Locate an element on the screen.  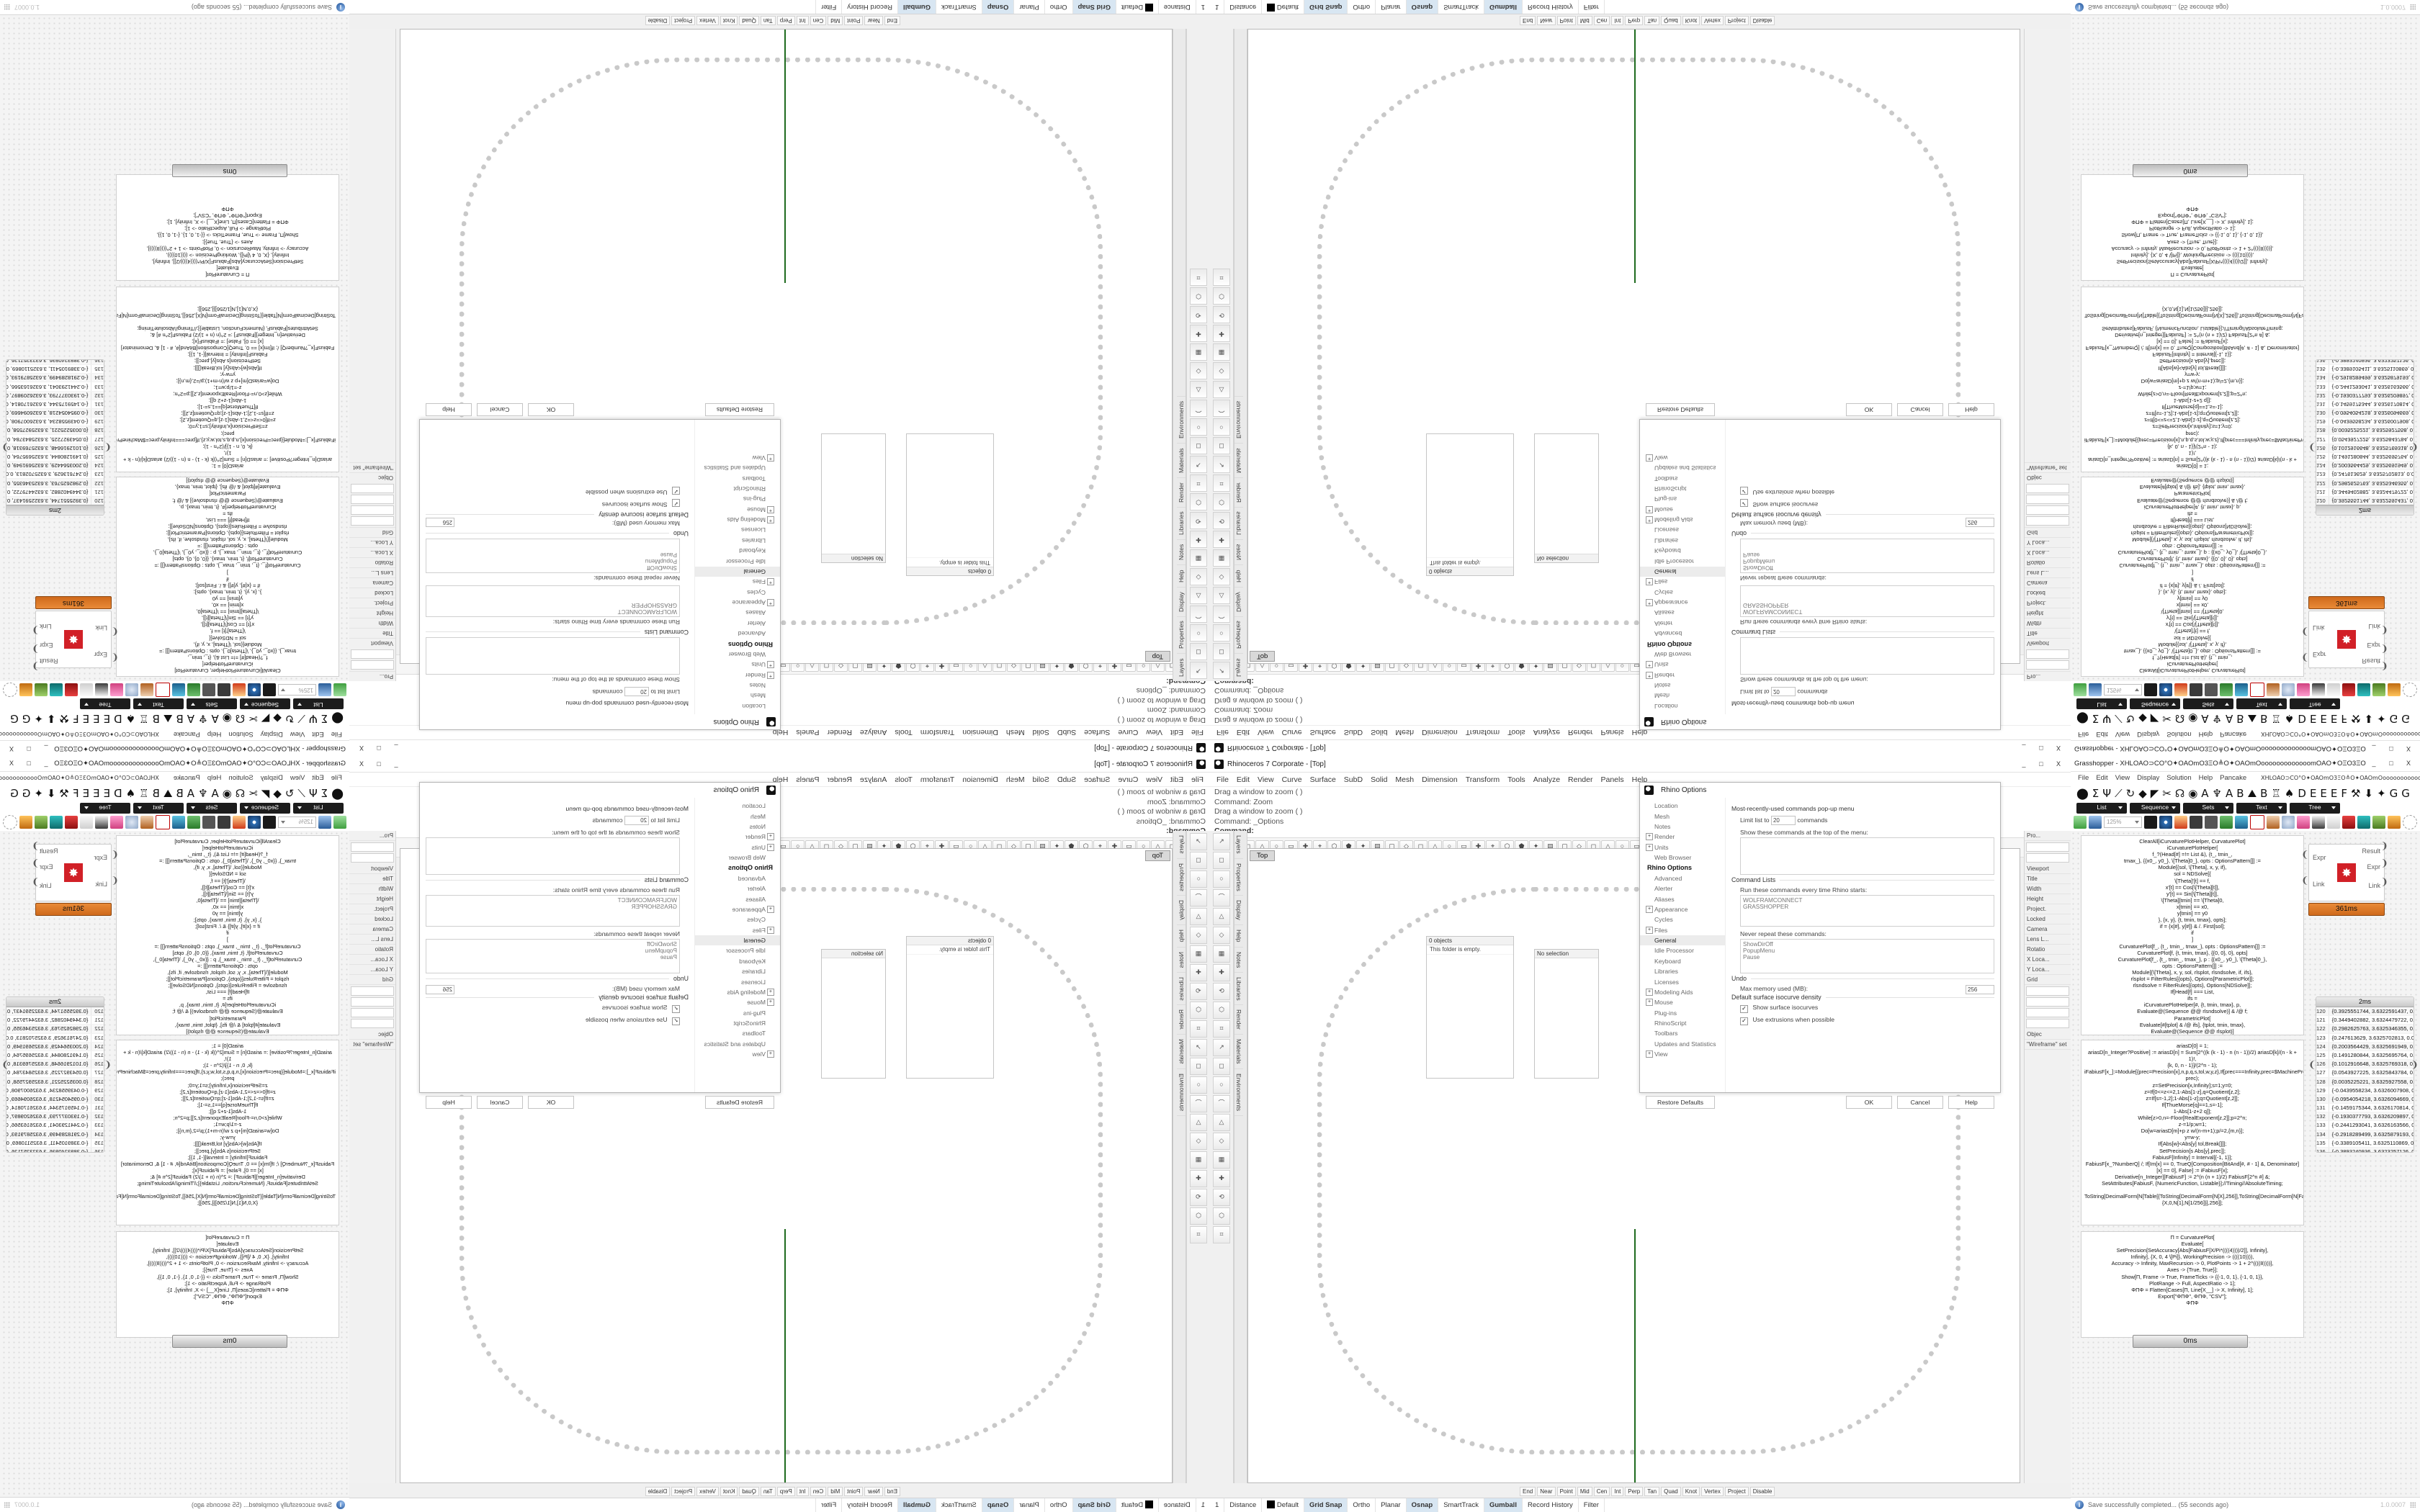
sidebar-tool-21: ⌗ is located at coordinates (1221, 277).